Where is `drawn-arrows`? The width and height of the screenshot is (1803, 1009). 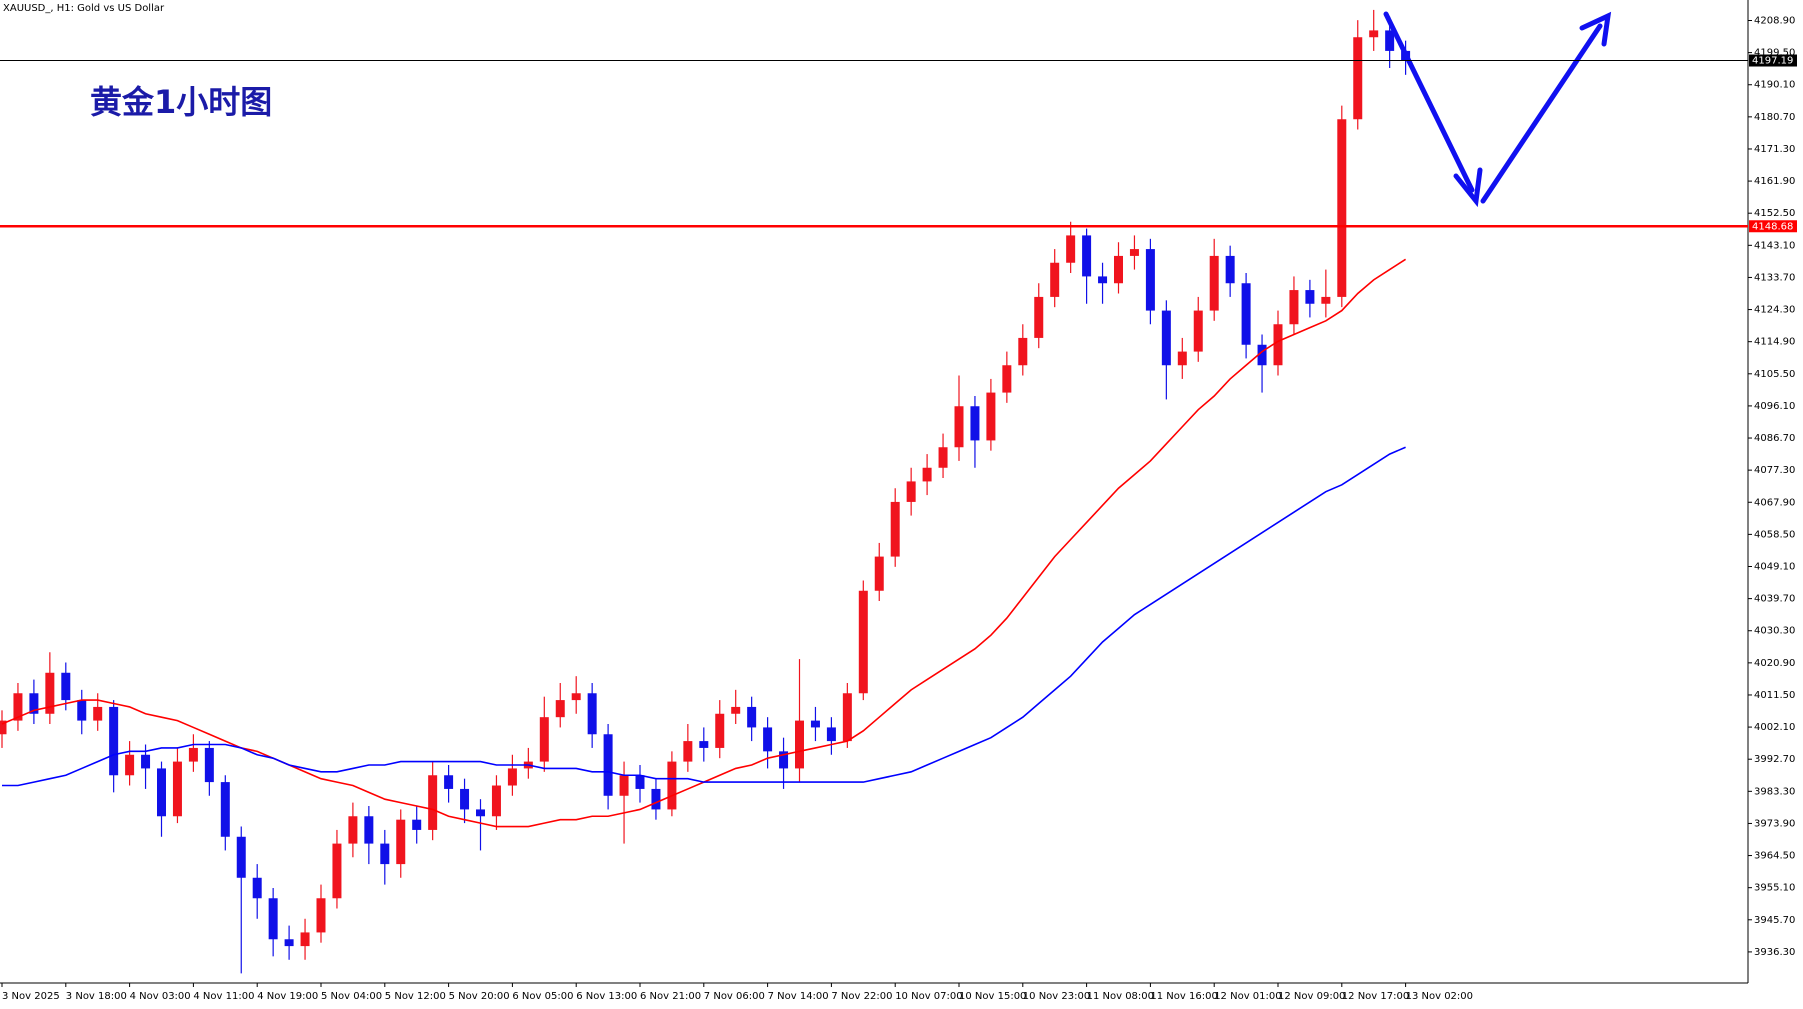 drawn-arrows is located at coordinates (1497, 109).